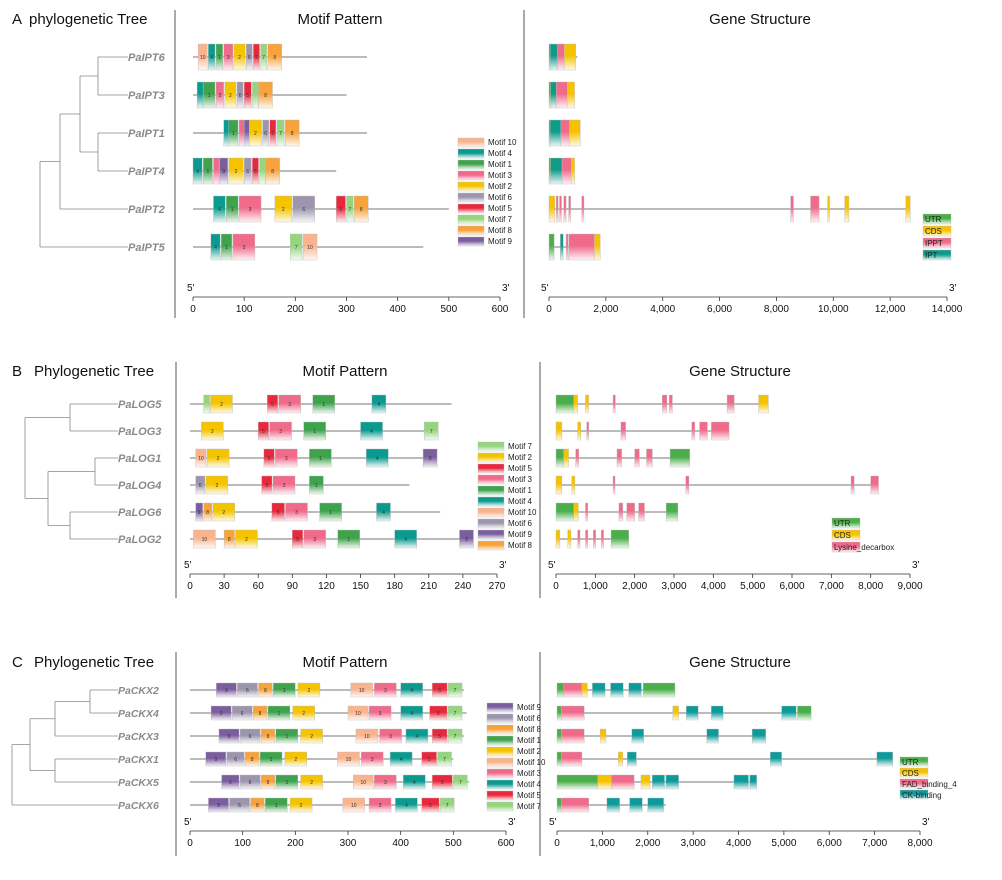 The height and width of the screenshot is (880, 1002). What do you see at coordinates (138, 737) in the screenshot?
I see `gene-label: PaCKX3` at bounding box center [138, 737].